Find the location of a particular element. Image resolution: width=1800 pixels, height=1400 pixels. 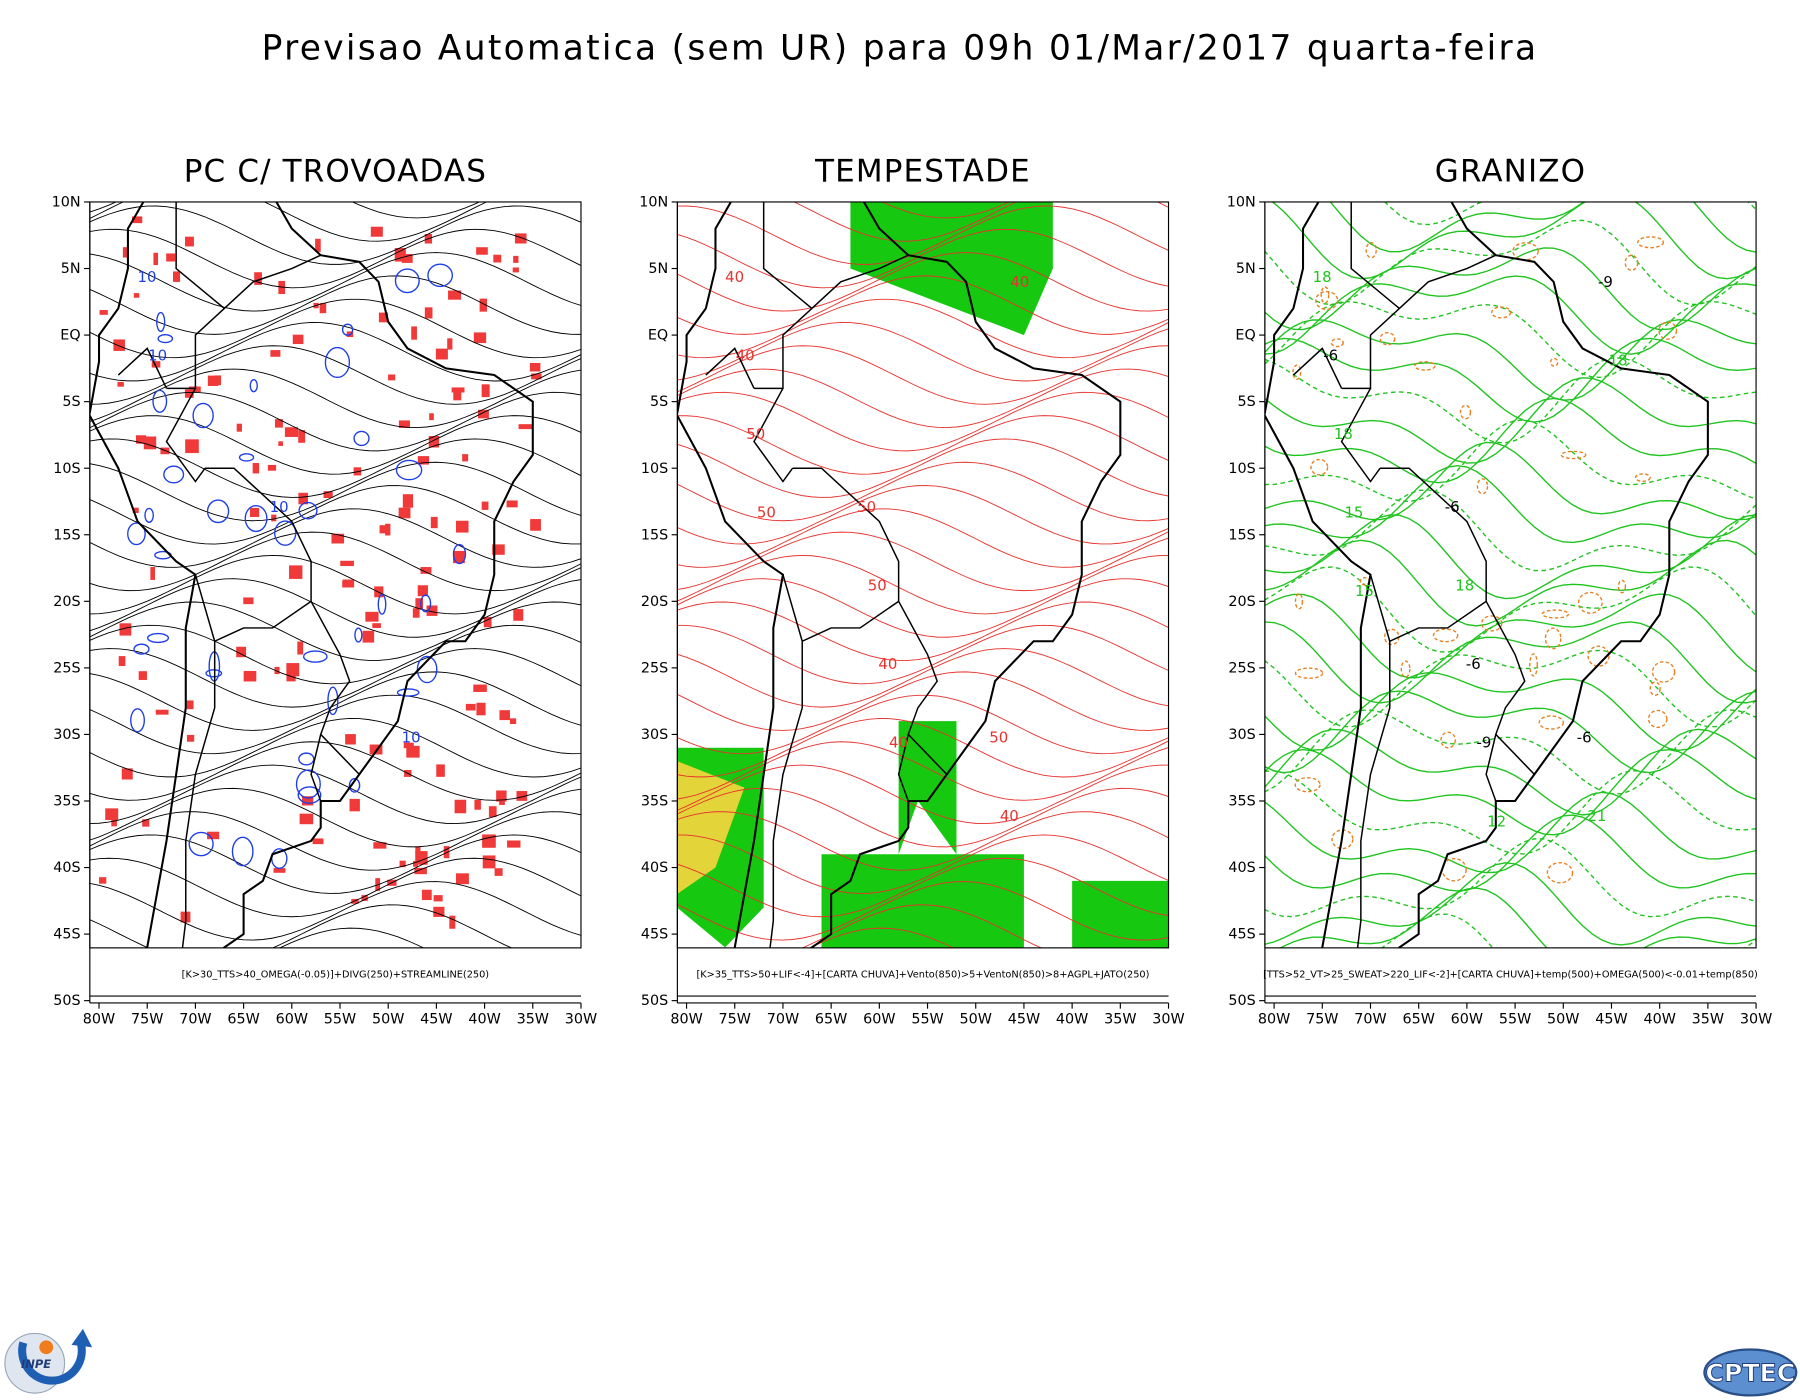

map-area: 10 10 10 10 is located at coordinates (335, 574).